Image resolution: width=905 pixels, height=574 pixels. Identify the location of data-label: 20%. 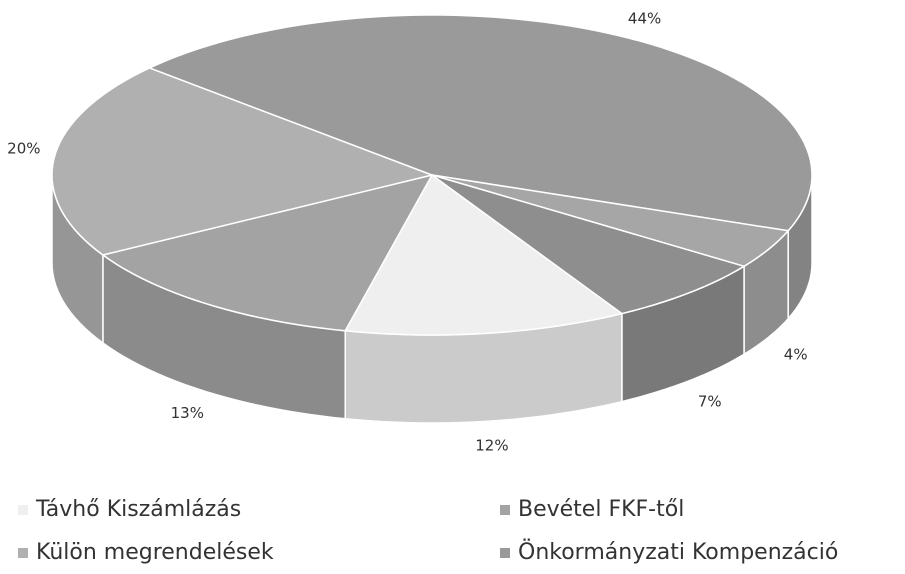
(23, 148).